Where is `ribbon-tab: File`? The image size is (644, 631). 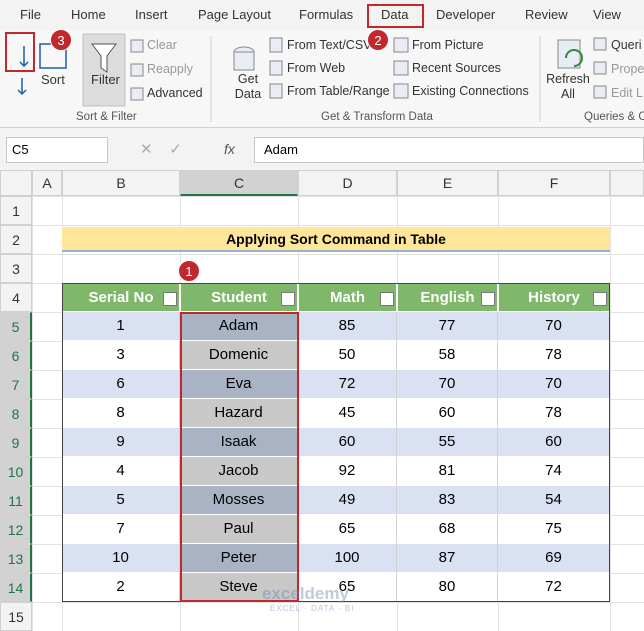
ribbon-tab: File is located at coordinates (30, 14).